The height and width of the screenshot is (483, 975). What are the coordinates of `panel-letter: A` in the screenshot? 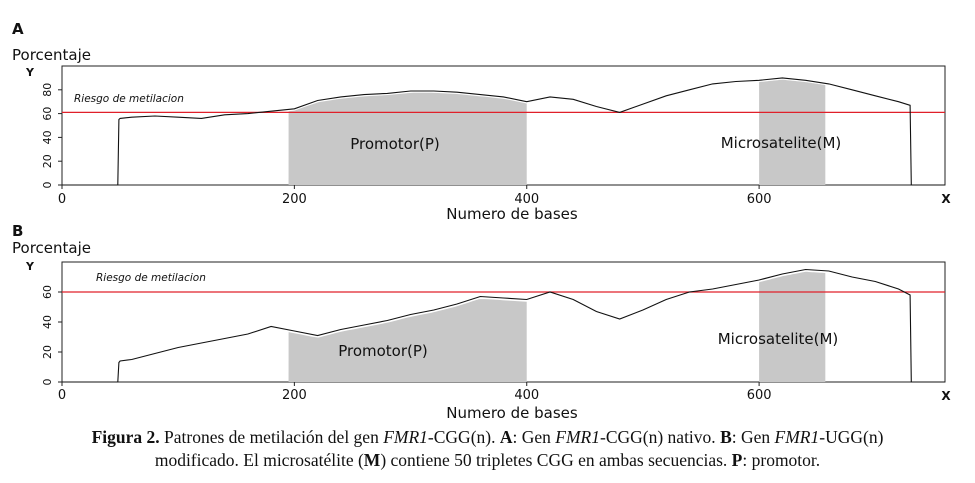 It's located at (18, 29).